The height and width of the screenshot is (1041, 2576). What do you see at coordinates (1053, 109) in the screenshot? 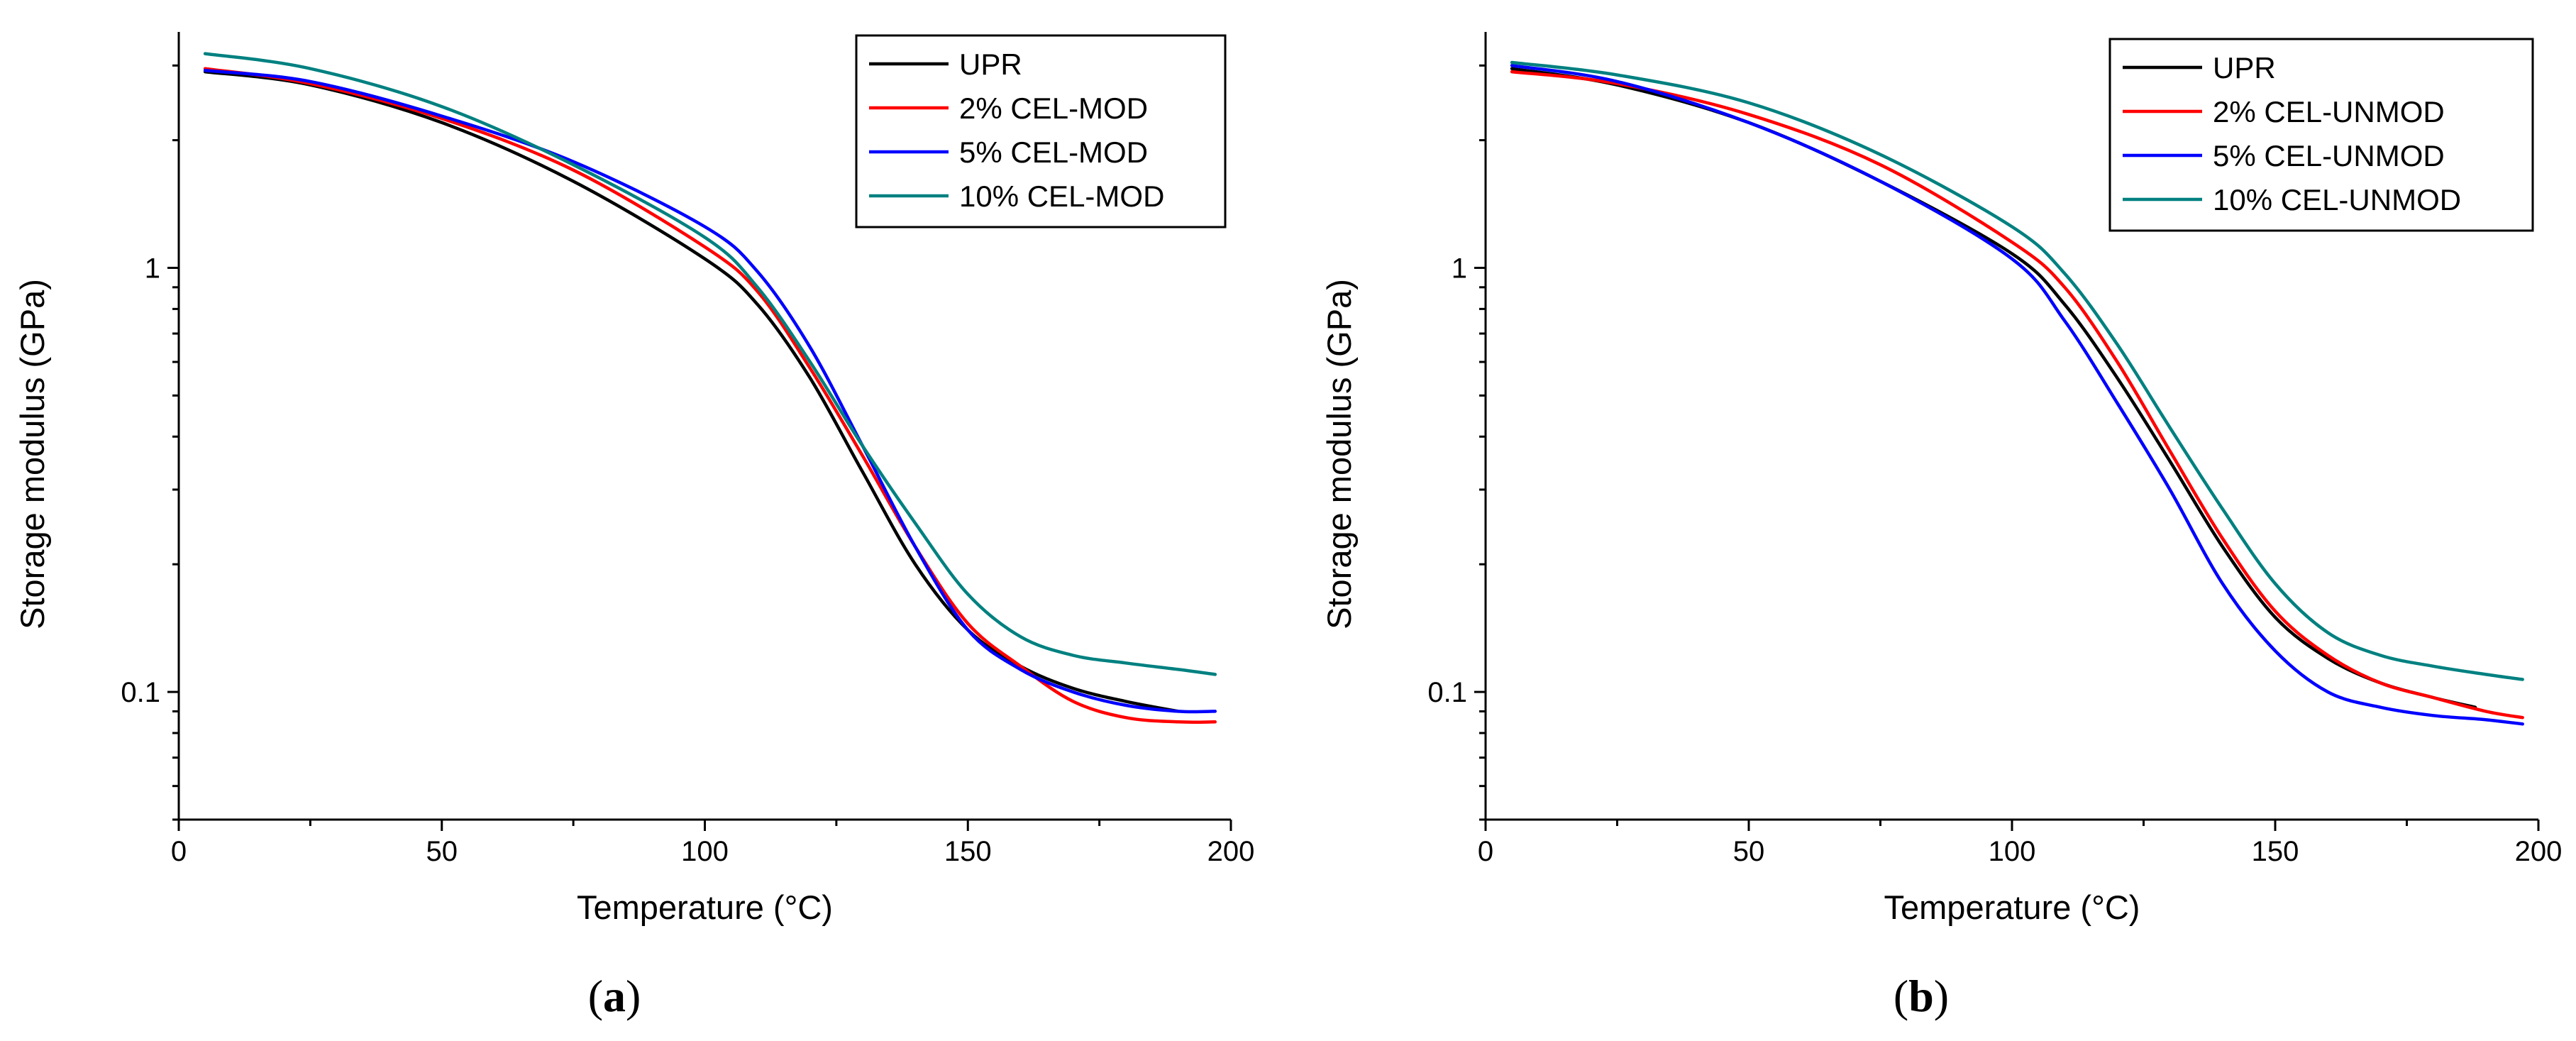
I see `legend-label-a-1: 2% CEL-MOD` at bounding box center [1053, 109].